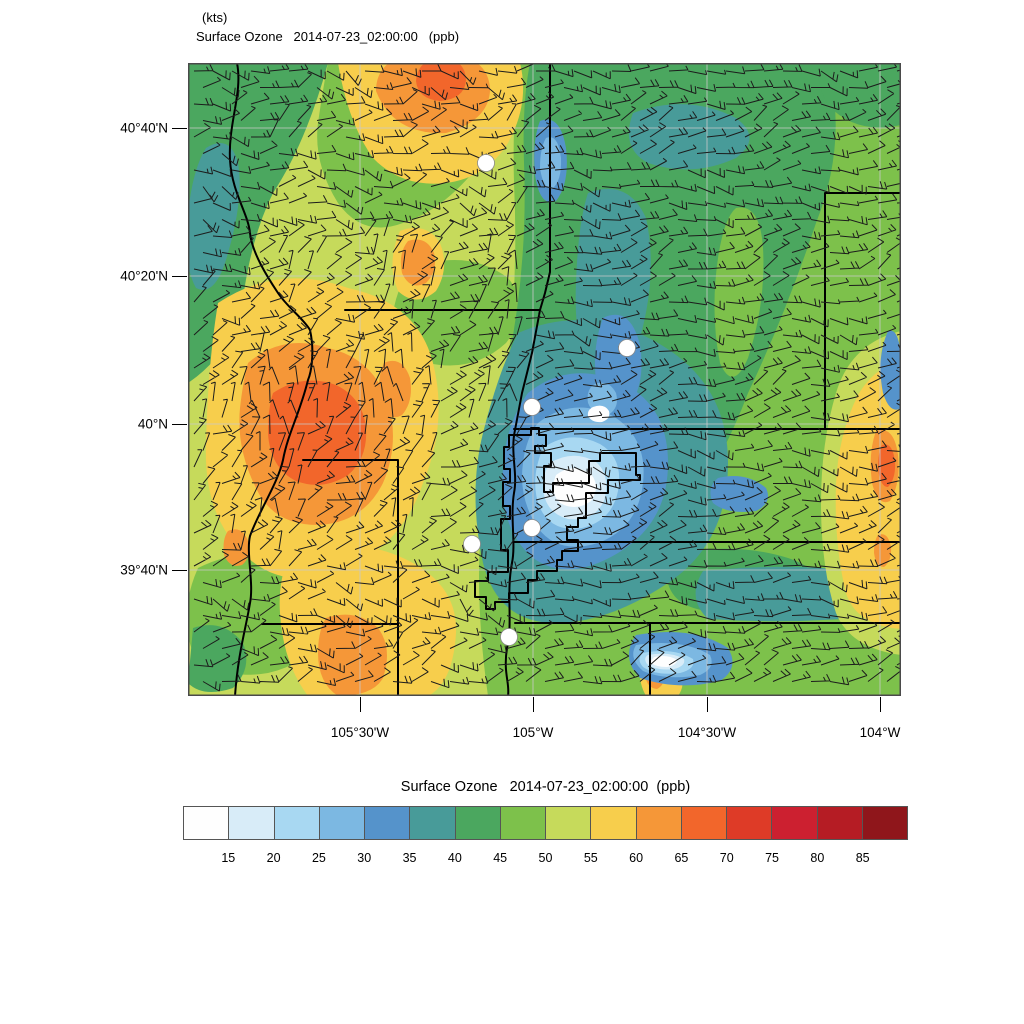  Describe the element at coordinates (880, 732) in the screenshot. I see `lon-tick-label: 104°W` at that location.